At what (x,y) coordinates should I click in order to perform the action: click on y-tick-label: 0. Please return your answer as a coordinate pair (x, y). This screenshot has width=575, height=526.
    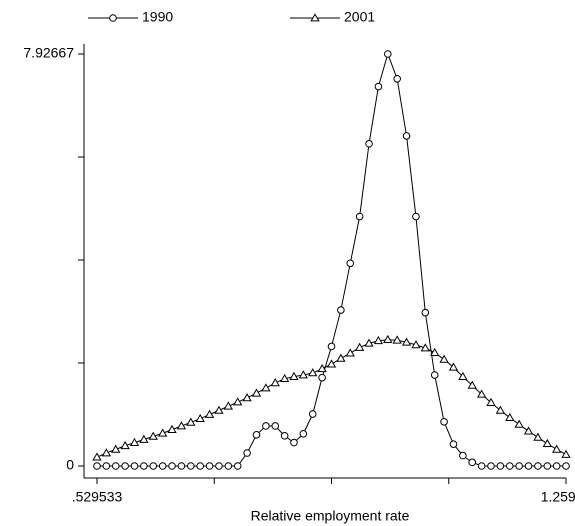
    Looking at the image, I should click on (70, 465).